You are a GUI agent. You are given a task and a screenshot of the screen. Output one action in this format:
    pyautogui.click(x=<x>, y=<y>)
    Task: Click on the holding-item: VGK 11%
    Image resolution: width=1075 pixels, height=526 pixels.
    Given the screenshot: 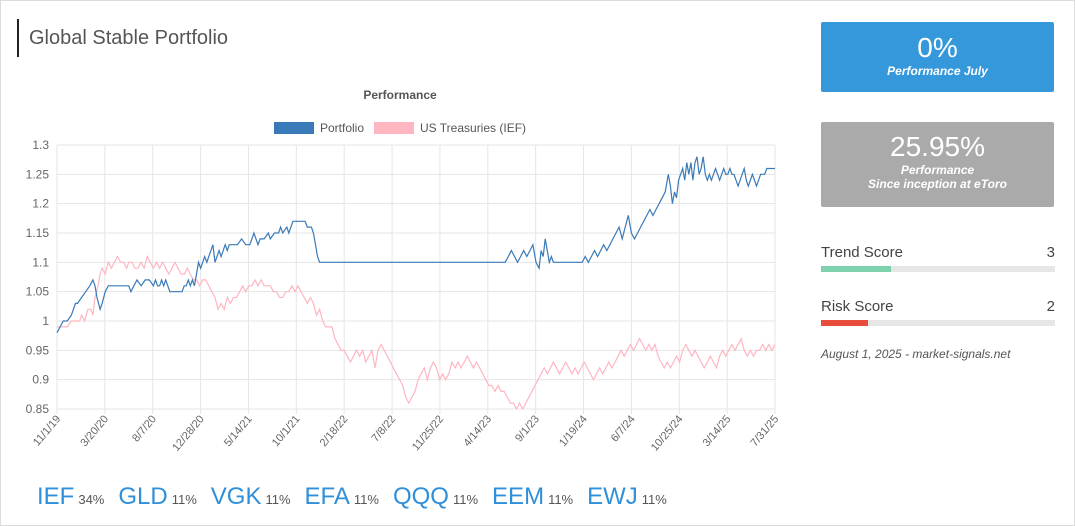 What is the action you would take?
    pyautogui.click(x=251, y=497)
    